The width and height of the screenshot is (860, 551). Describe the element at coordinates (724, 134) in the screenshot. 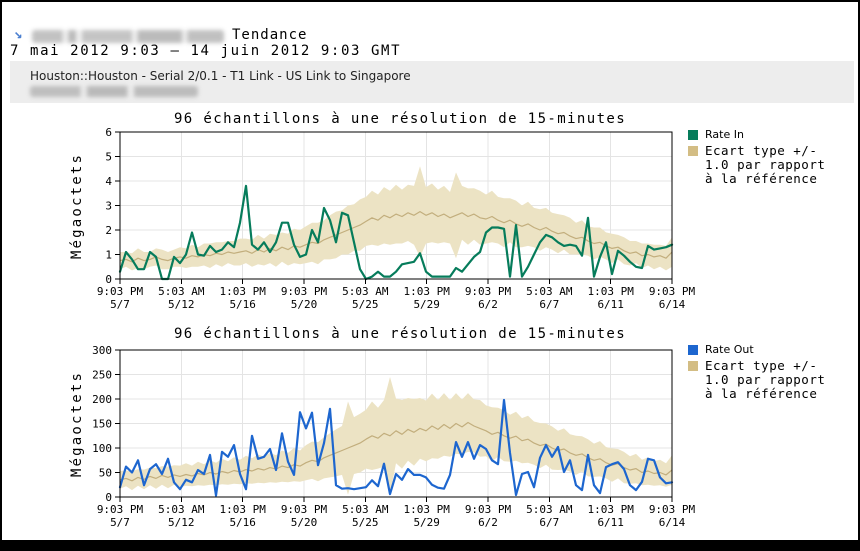

I see `legend-label: Rate In` at that location.